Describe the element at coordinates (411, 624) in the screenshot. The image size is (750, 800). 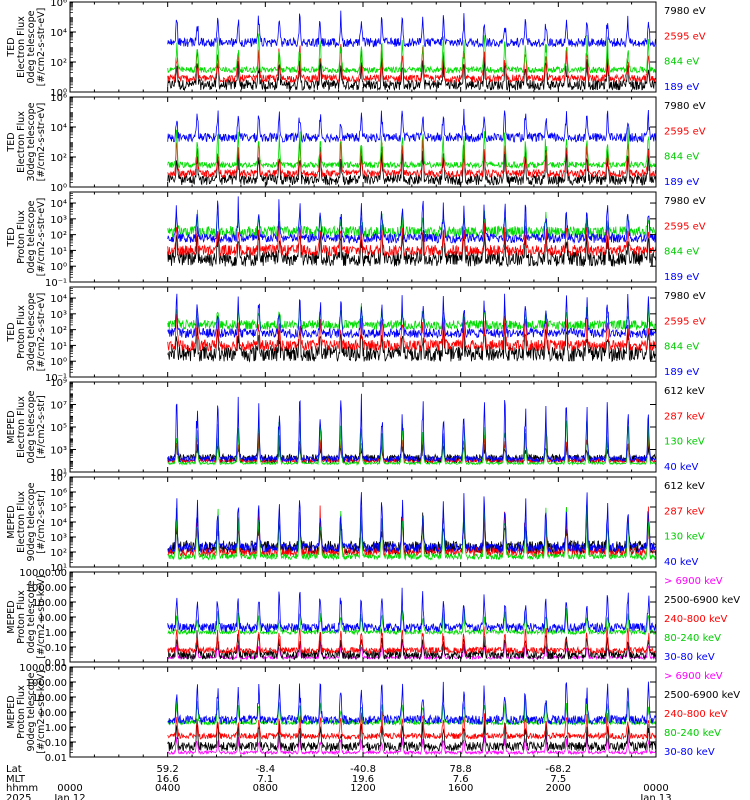
I see `panel-7-traces` at that location.